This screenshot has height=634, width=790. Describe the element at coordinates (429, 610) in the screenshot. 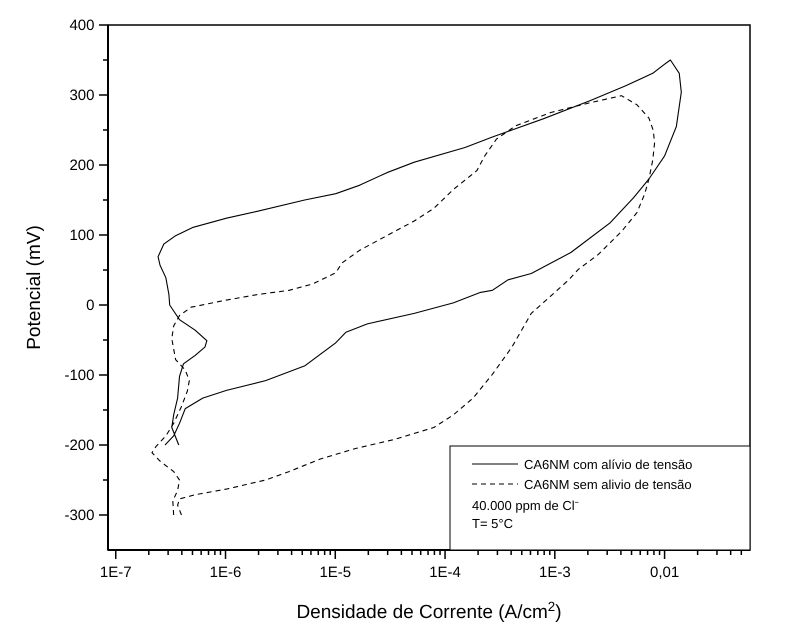

I see `x-axis-title: Densidade de Corrente (A/cm$^{2}$)` at that location.